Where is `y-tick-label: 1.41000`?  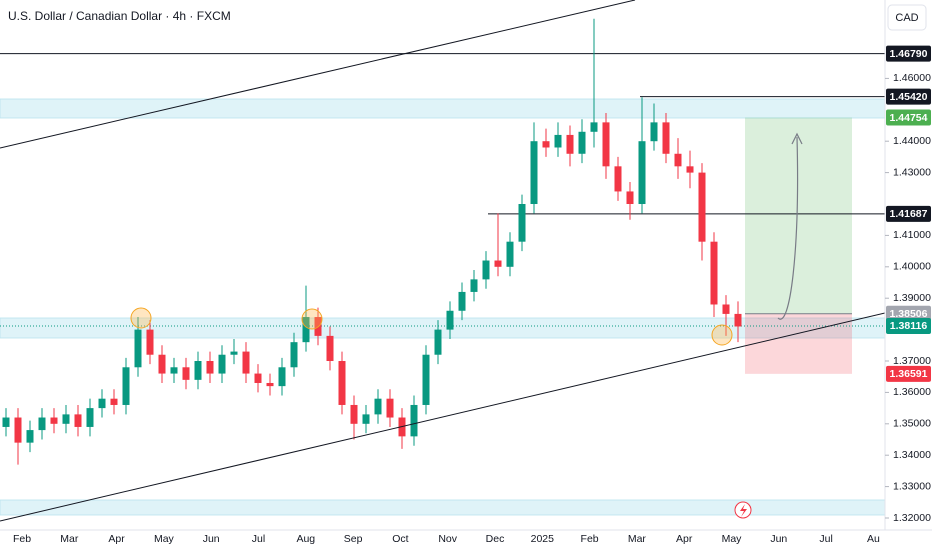 y-tick-label: 1.41000 is located at coordinates (912, 235).